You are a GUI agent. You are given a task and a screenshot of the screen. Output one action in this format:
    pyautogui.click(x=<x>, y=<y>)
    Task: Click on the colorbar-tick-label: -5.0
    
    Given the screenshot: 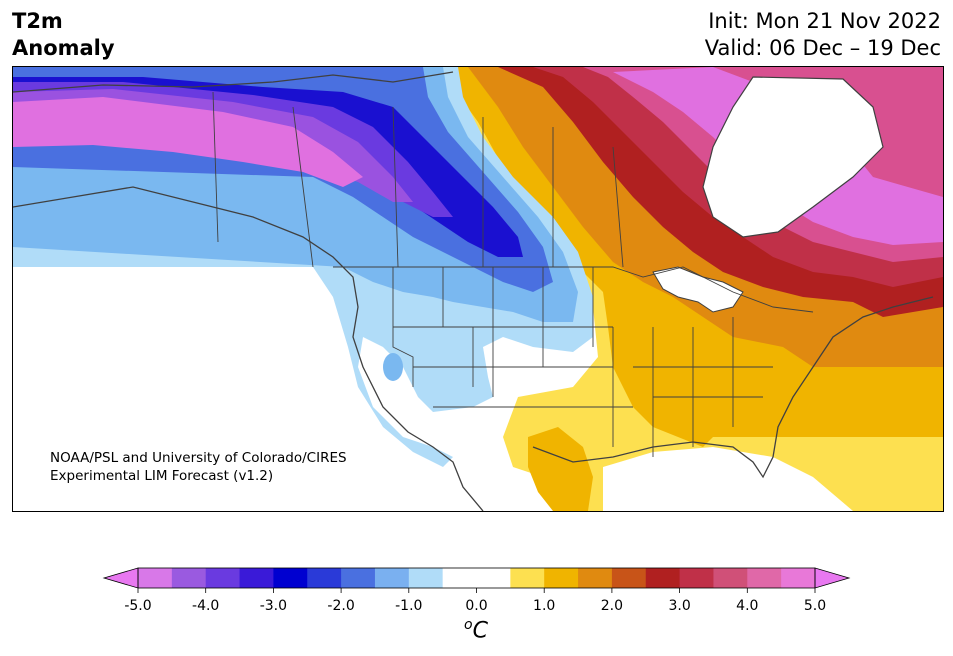 What is the action you would take?
    pyautogui.click(x=138, y=606)
    